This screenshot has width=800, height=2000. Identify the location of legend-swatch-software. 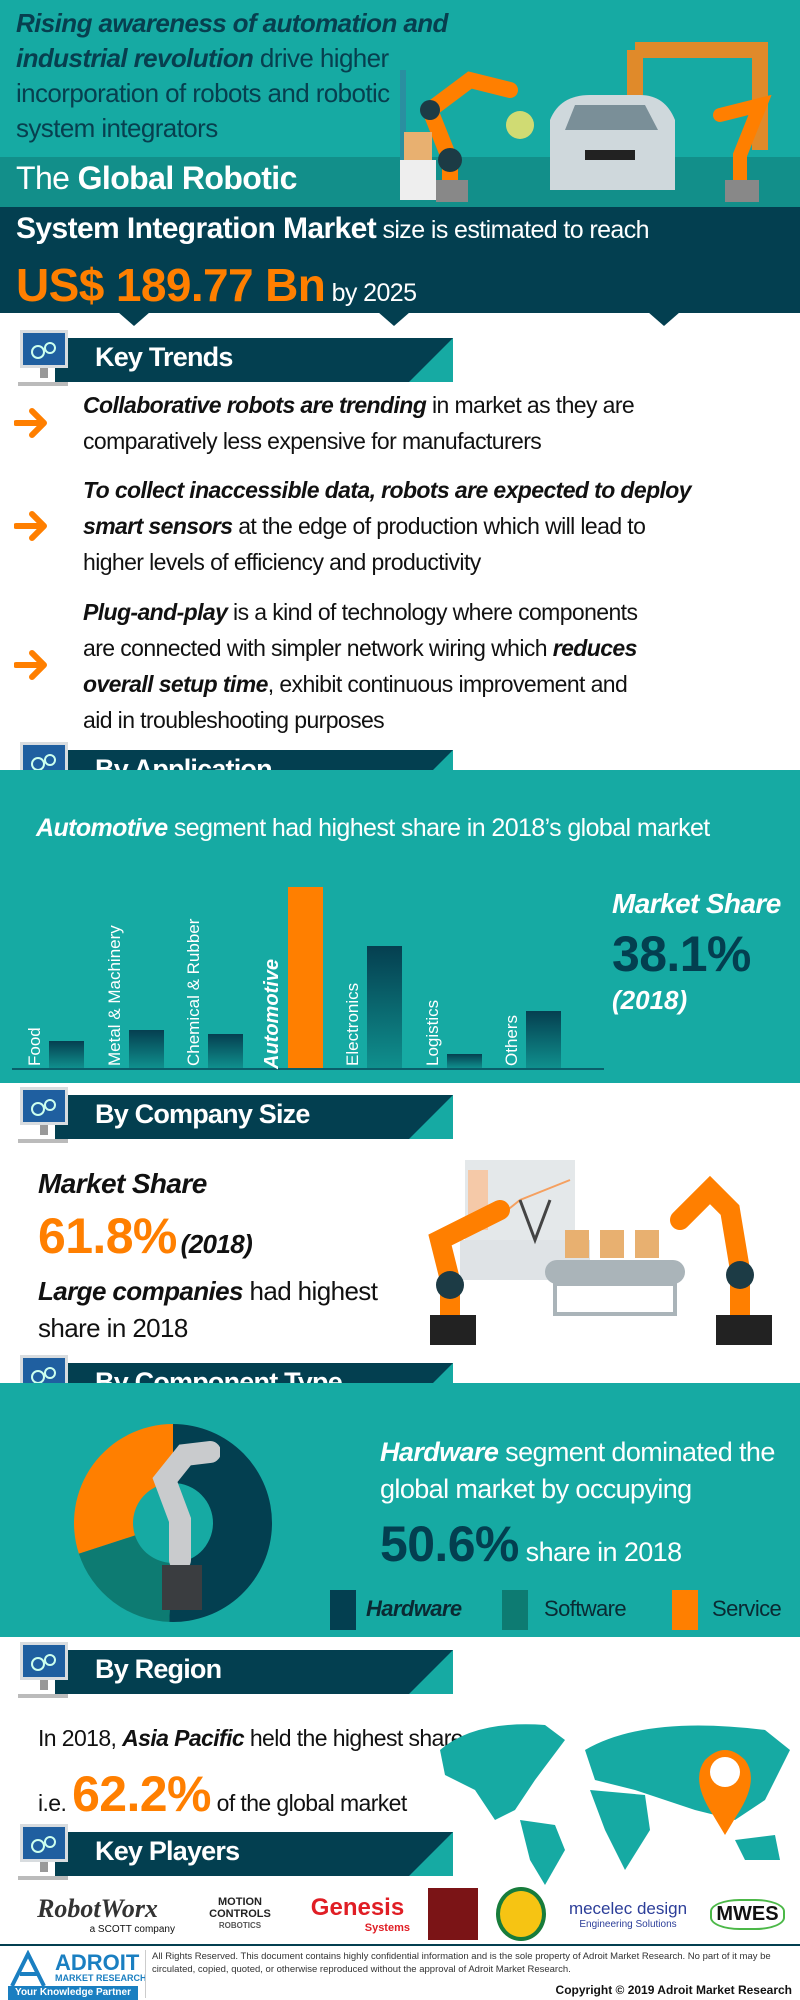
(515, 1610).